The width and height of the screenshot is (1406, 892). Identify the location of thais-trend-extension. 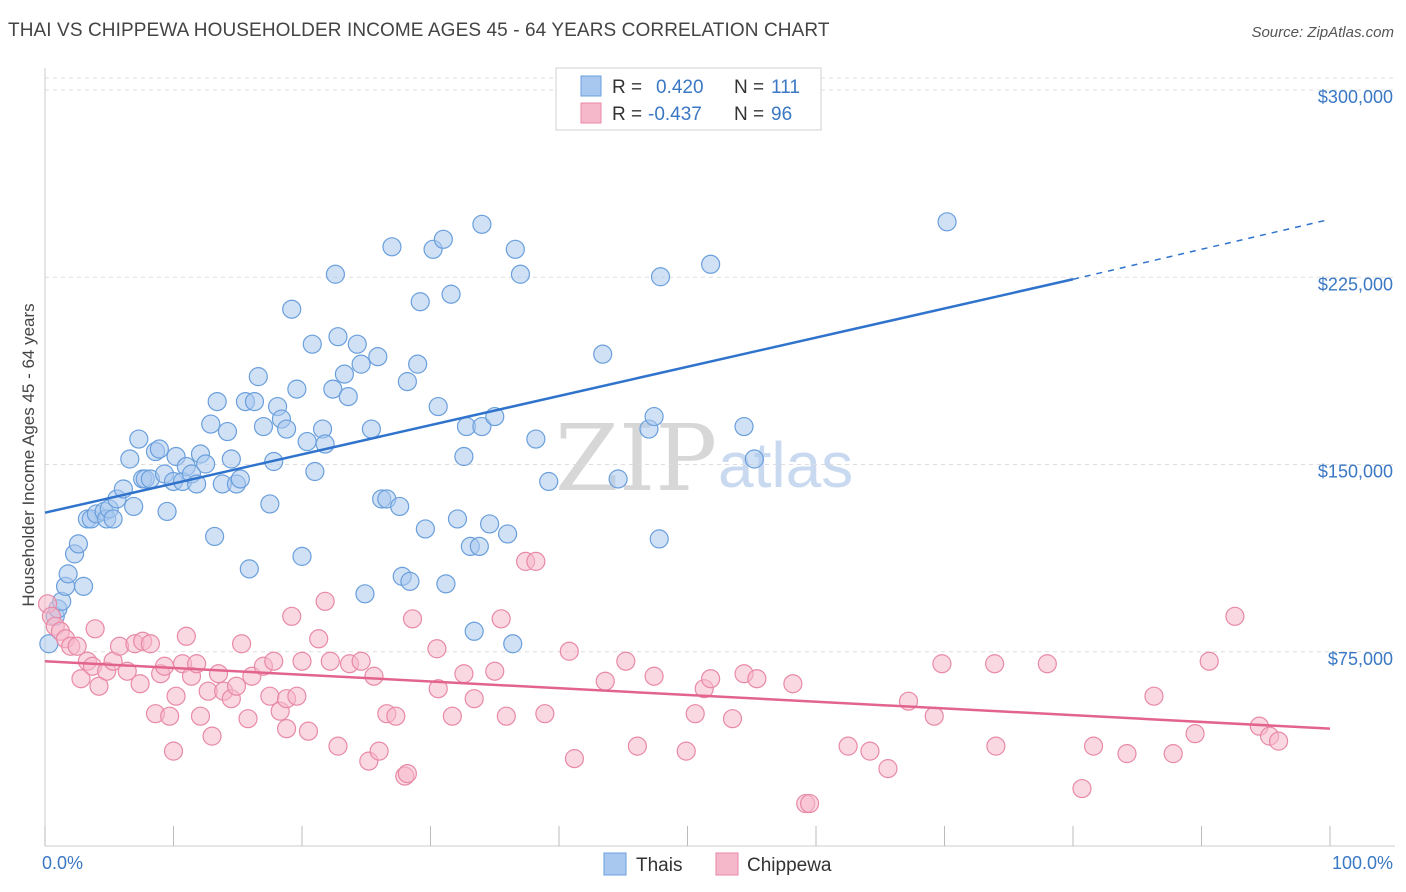
(1201, 249).